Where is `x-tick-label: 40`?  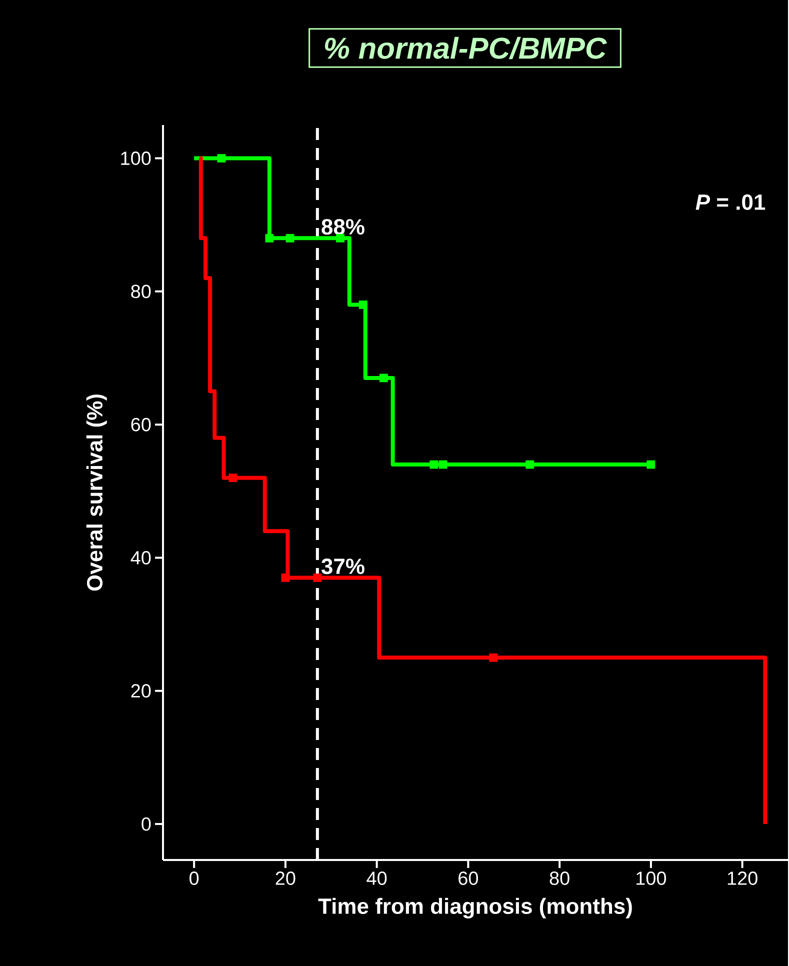 x-tick-label: 40 is located at coordinates (376, 878).